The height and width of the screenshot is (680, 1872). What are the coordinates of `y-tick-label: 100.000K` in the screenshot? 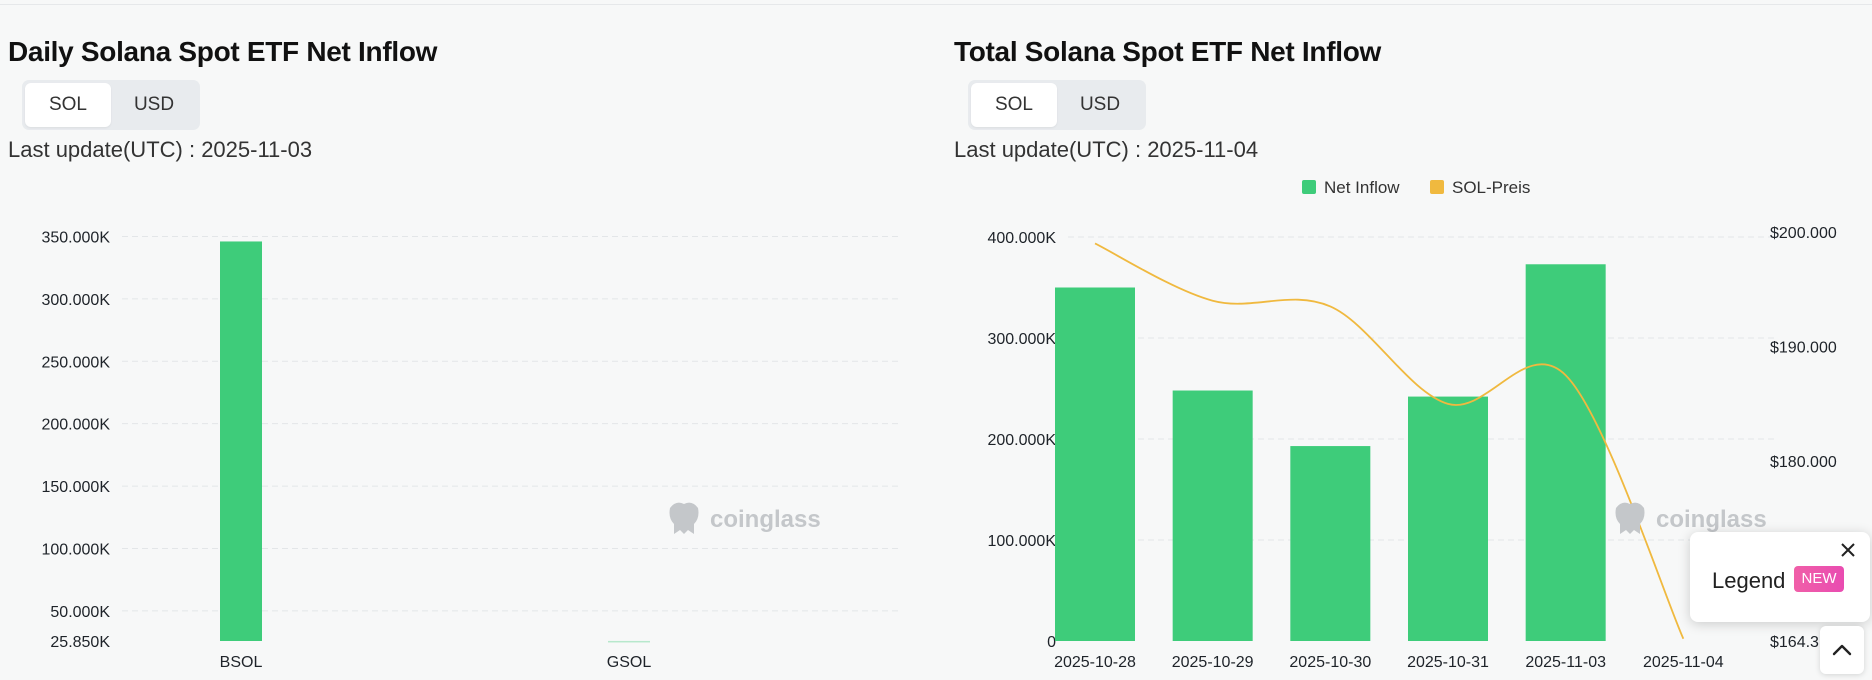 It's located at (75, 549).